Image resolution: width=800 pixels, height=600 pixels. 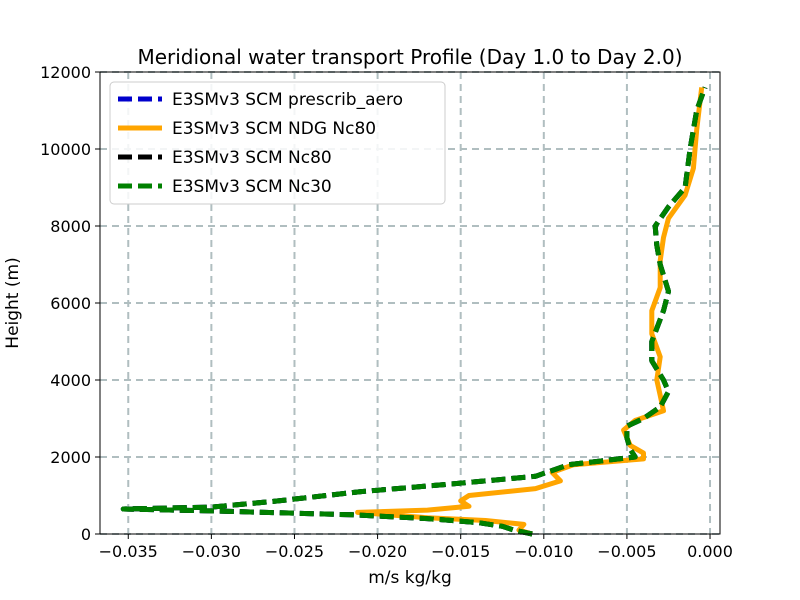 I want to click on x-tick-label: 0.000, so click(x=710, y=551).